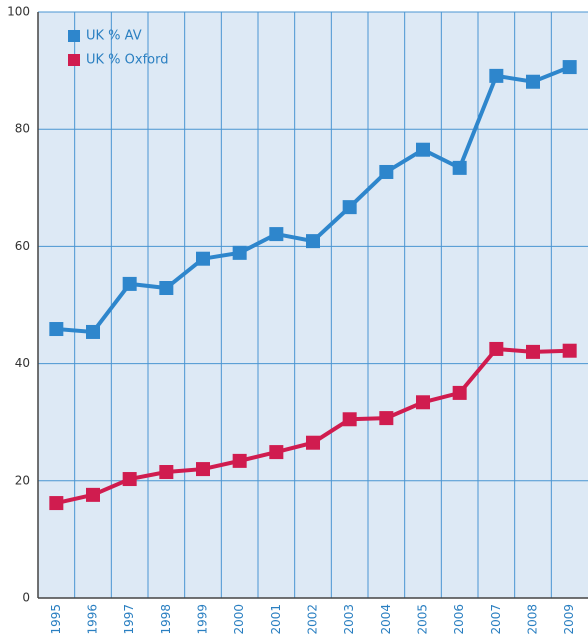  I want to click on x-tick-label: 2001, so click(276, 619).